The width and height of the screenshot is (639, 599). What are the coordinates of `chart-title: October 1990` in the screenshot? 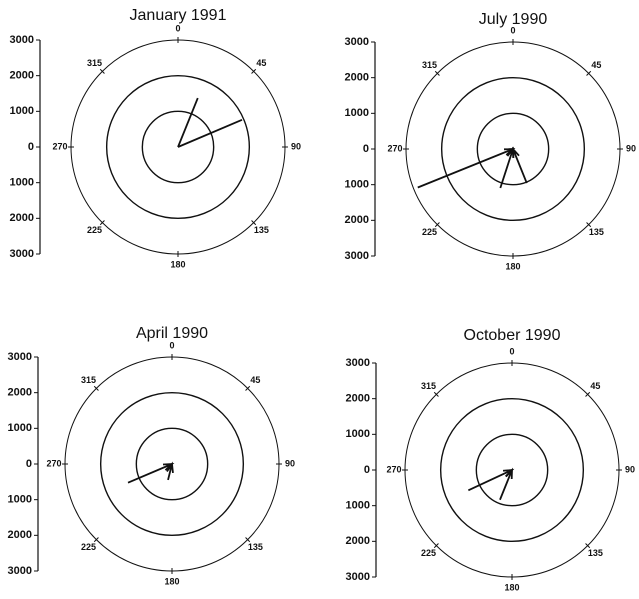 It's located at (512, 335).